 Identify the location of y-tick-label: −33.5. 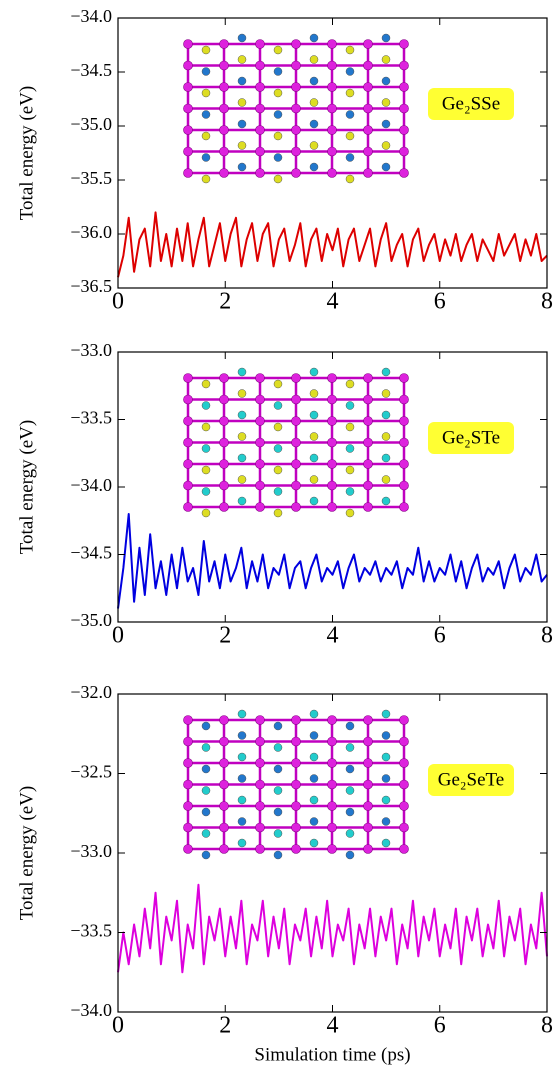
(91, 418).